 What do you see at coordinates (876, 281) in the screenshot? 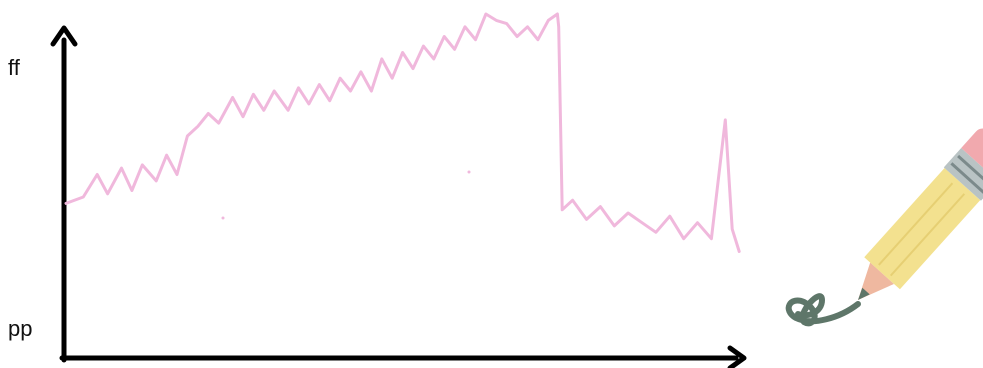
I see `pencil-tip` at bounding box center [876, 281].